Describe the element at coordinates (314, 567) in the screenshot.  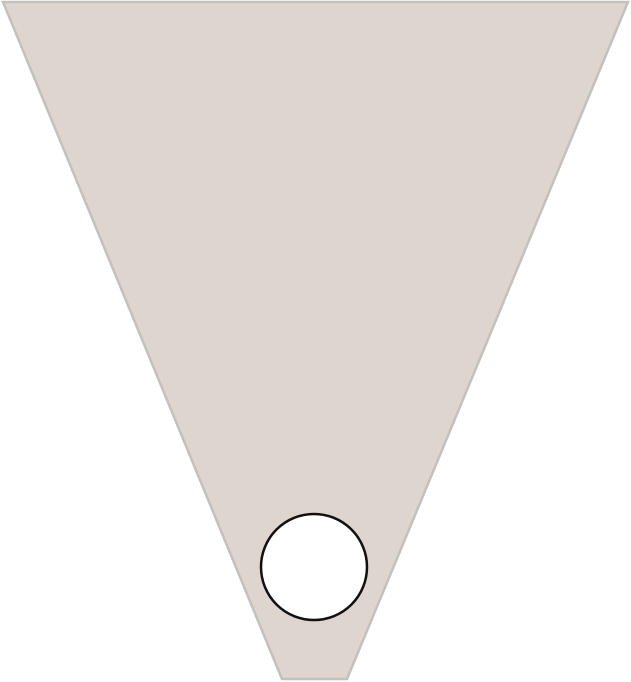
I see `pennant-hole-circle` at that location.